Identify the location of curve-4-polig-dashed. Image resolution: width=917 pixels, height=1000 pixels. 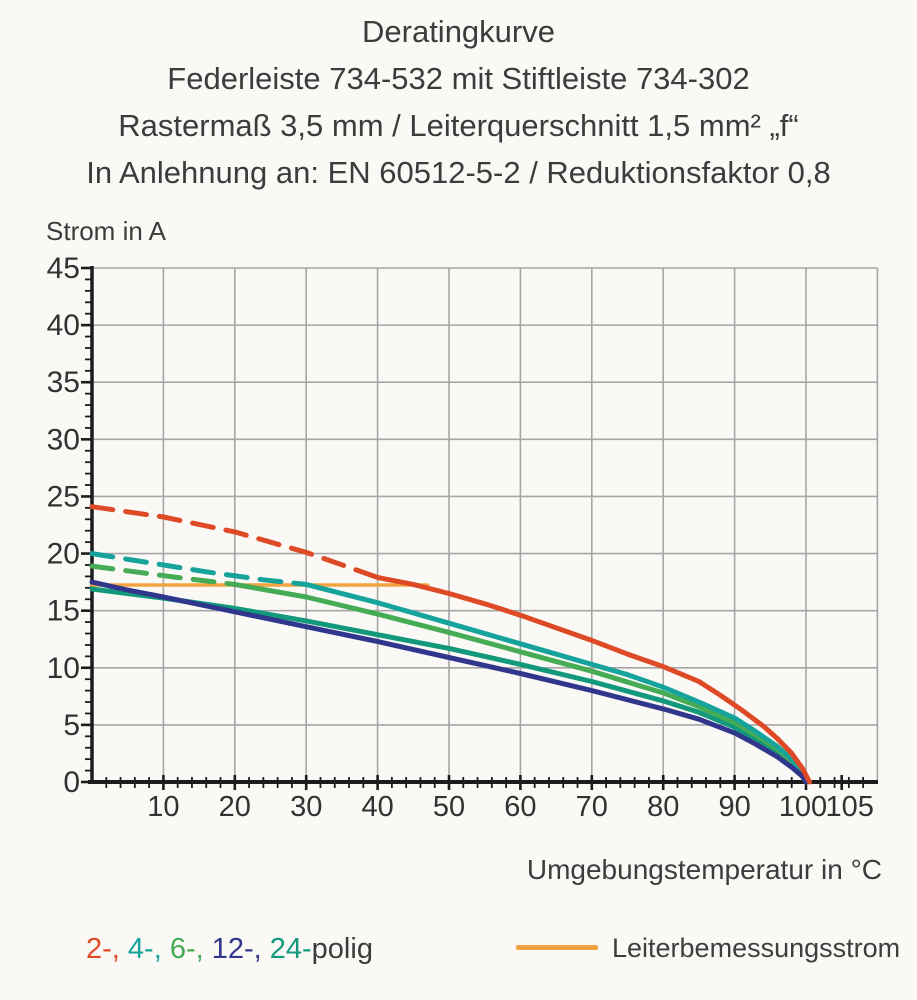
(199, 569).